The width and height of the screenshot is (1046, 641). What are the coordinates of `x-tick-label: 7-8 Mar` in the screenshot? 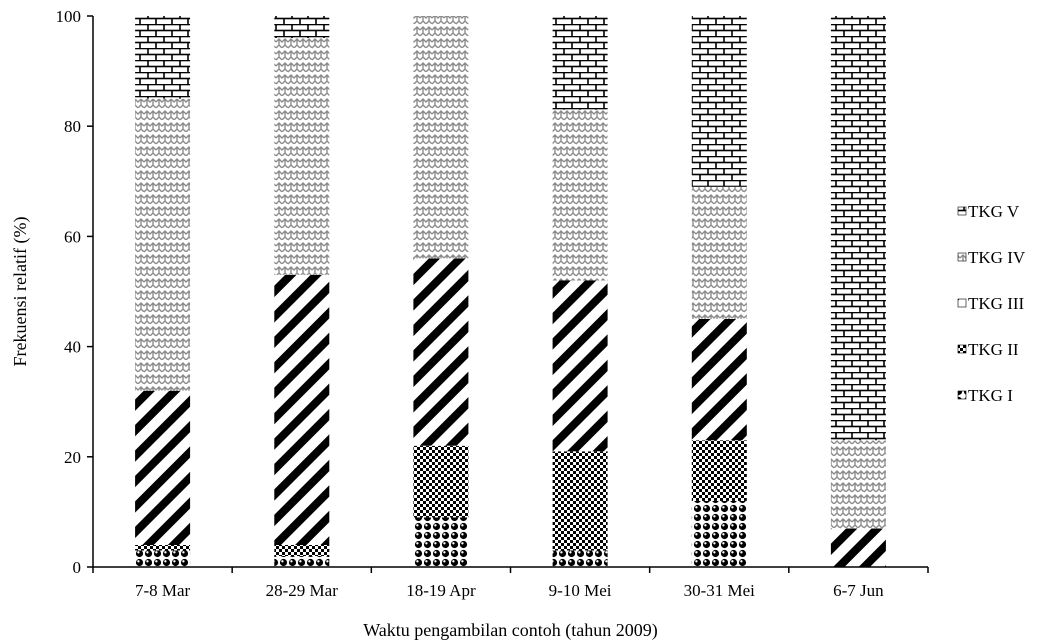 It's located at (163, 590).